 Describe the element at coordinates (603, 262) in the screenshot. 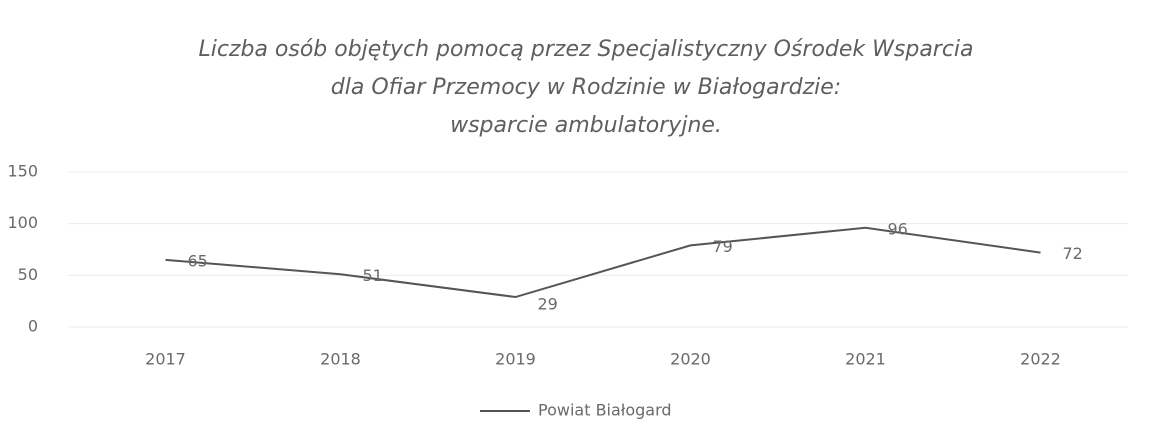

I see `series-line` at that location.